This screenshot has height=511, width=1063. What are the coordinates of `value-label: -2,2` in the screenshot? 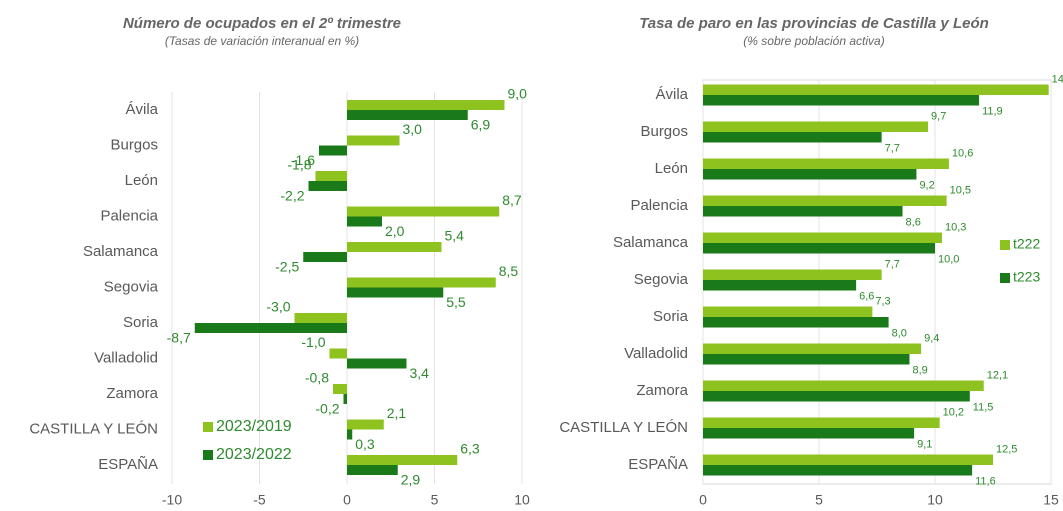 It's located at (292, 196).